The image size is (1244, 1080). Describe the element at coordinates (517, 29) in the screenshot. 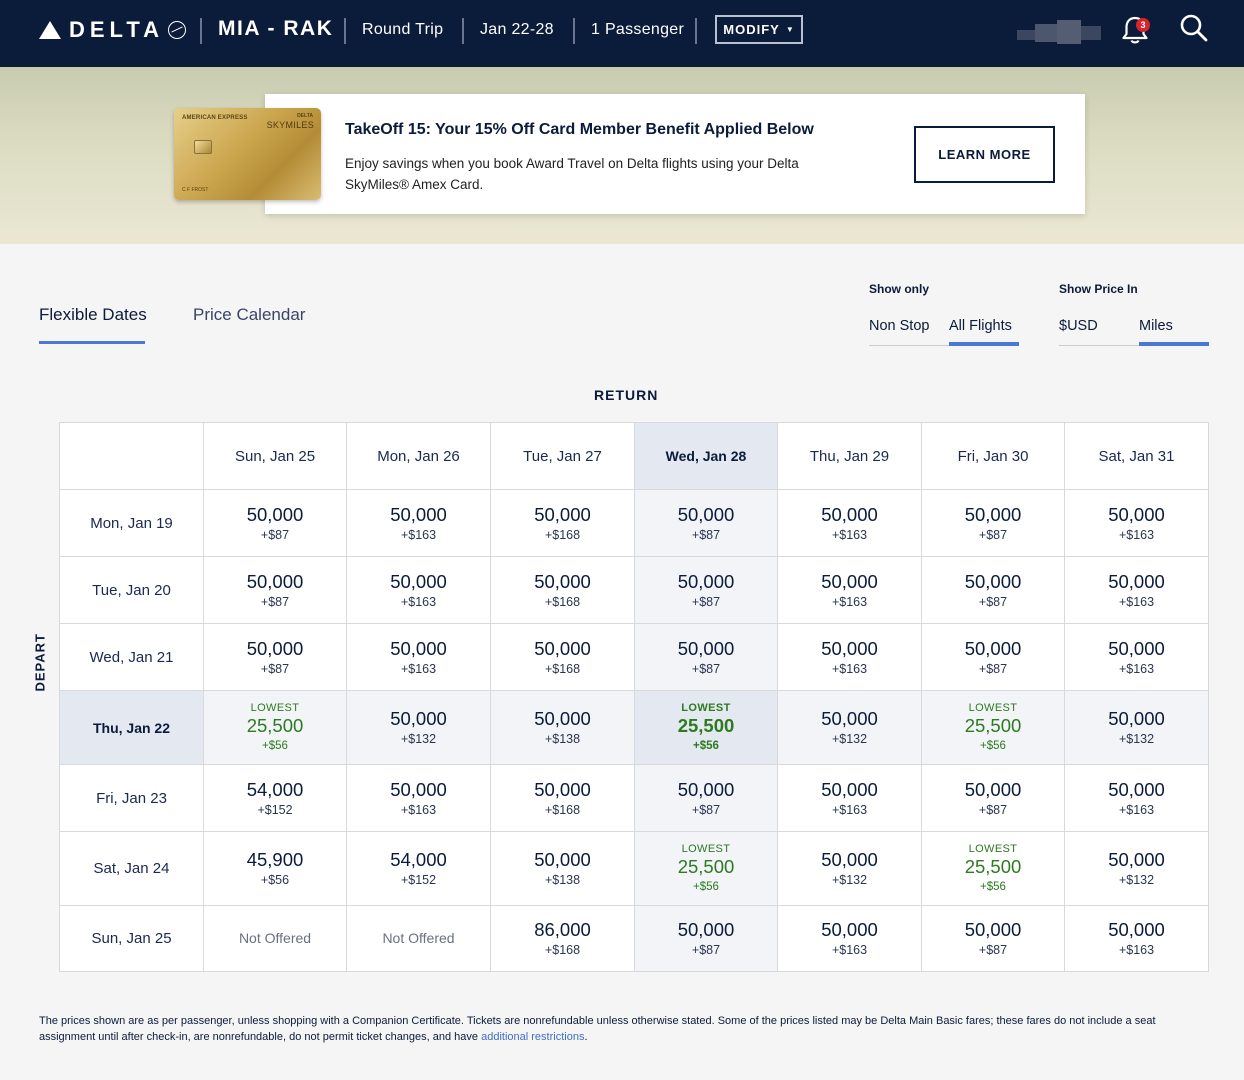

I see `trip-dates: Jan 22-28` at that location.